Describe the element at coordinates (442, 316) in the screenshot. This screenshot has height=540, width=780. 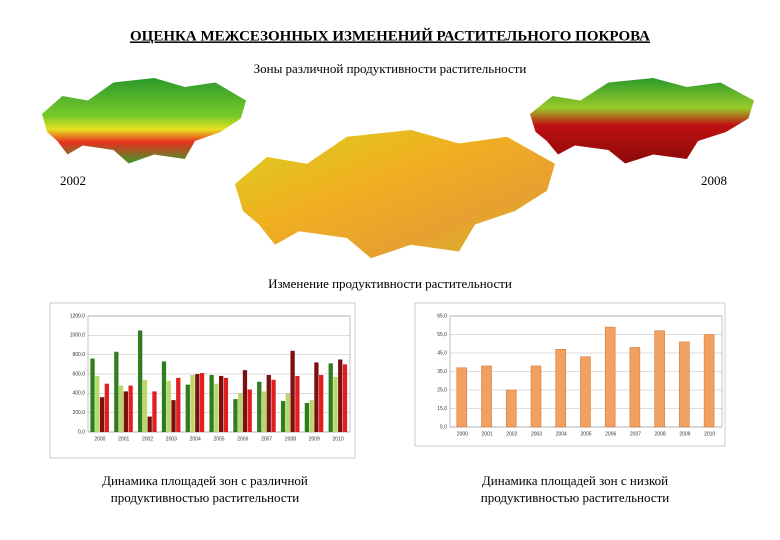
I see `y-tick-label: 65,0` at that location.